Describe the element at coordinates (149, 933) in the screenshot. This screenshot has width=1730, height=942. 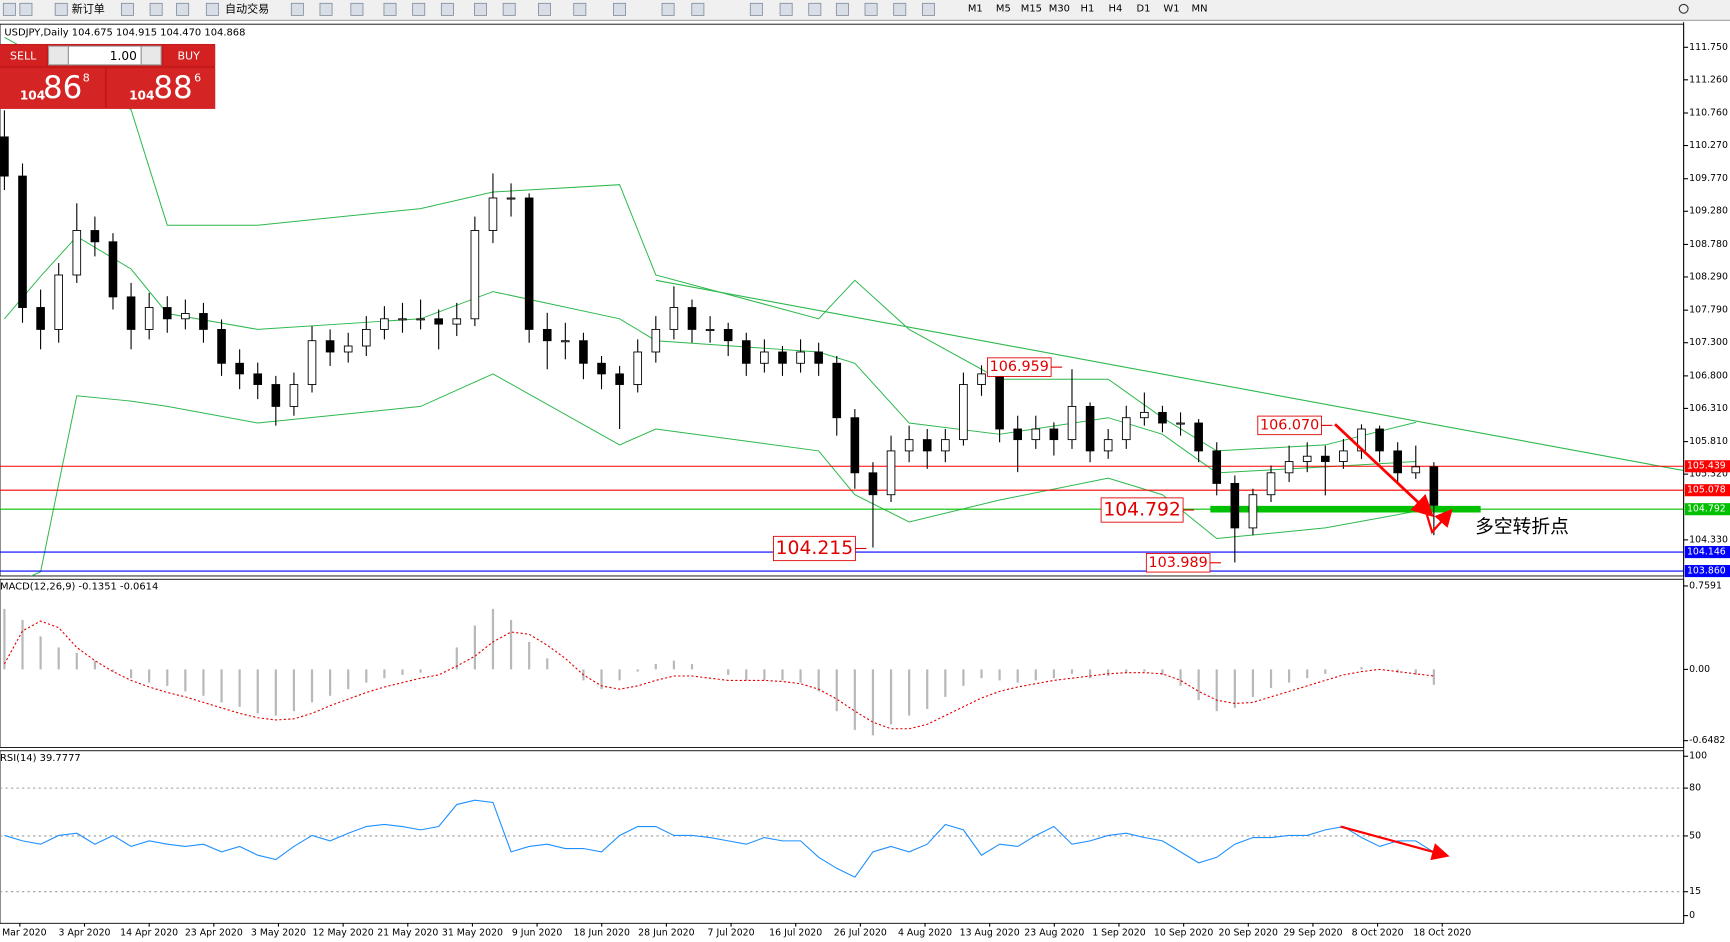
I see `x-tick-label: 14 Apr 2020` at that location.